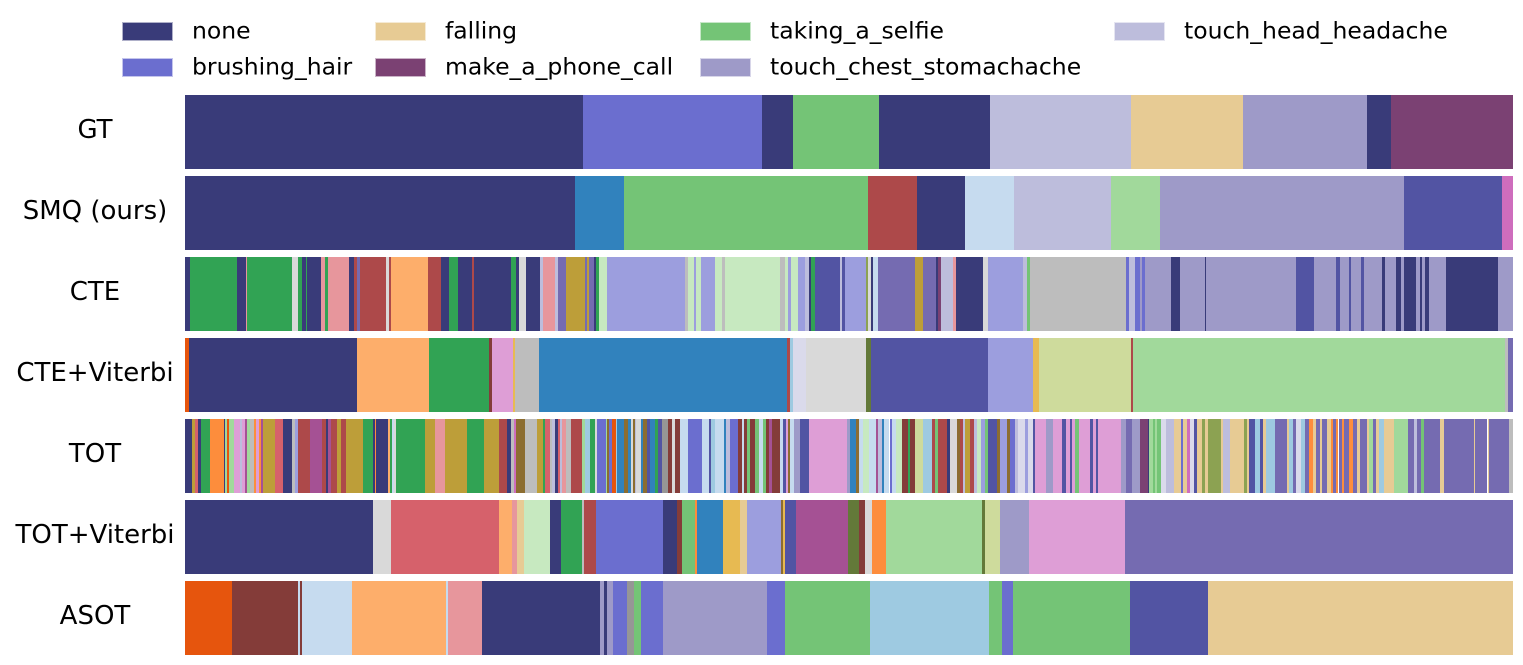  I want to click on legend-item-taking-a-selfie: taking_a_selfie, so click(822, 30).